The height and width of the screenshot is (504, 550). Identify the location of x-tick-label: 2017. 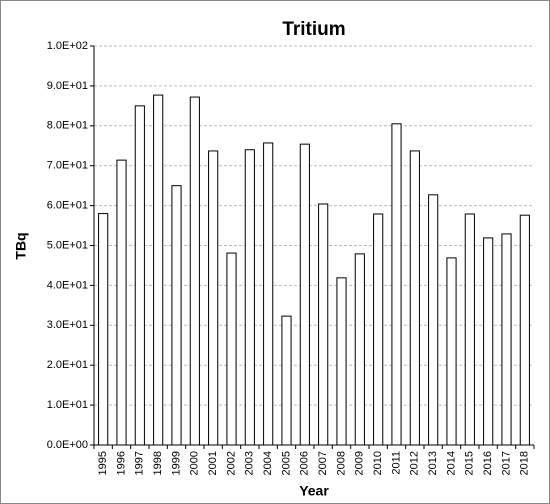
(506, 463).